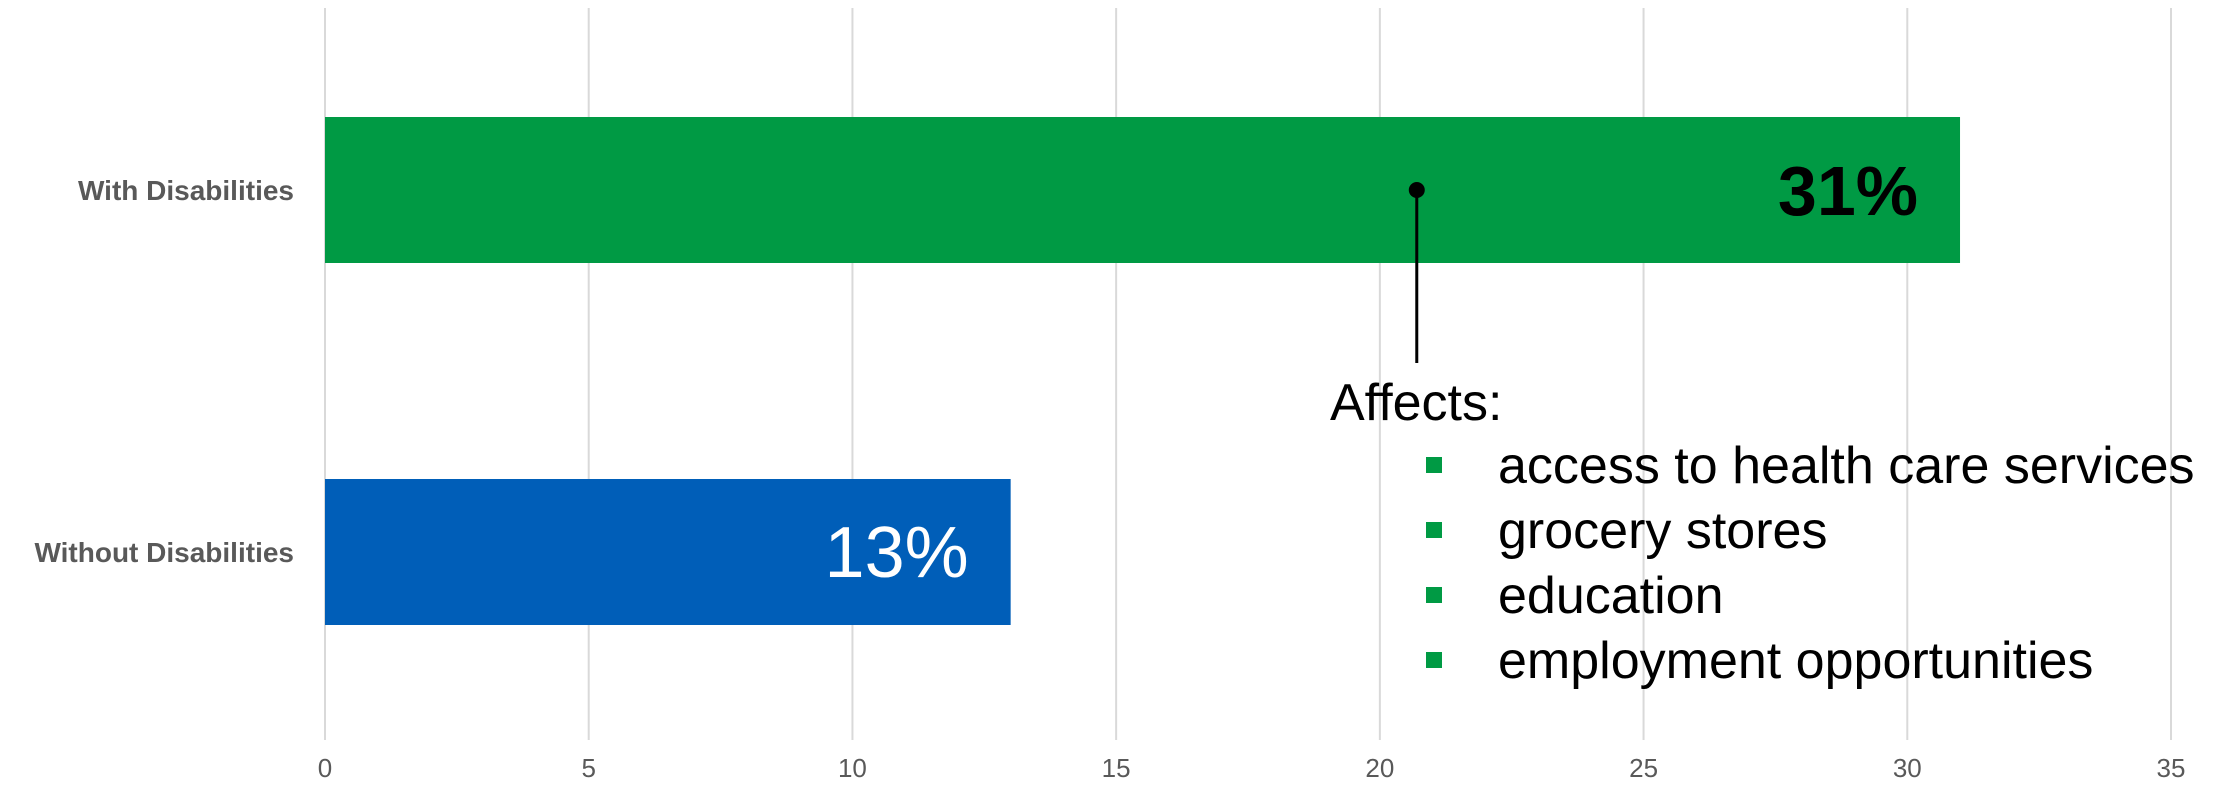 Image resolution: width=2236 pixels, height=792 pixels. I want to click on x-tick-label: 35, so click(2171, 768).